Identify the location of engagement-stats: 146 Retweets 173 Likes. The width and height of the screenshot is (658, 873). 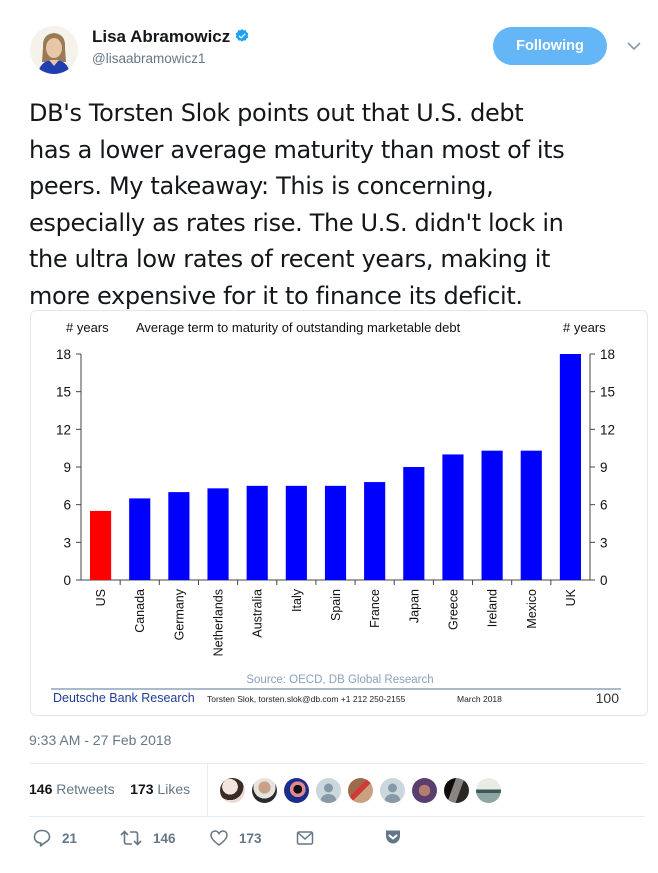
(337, 790).